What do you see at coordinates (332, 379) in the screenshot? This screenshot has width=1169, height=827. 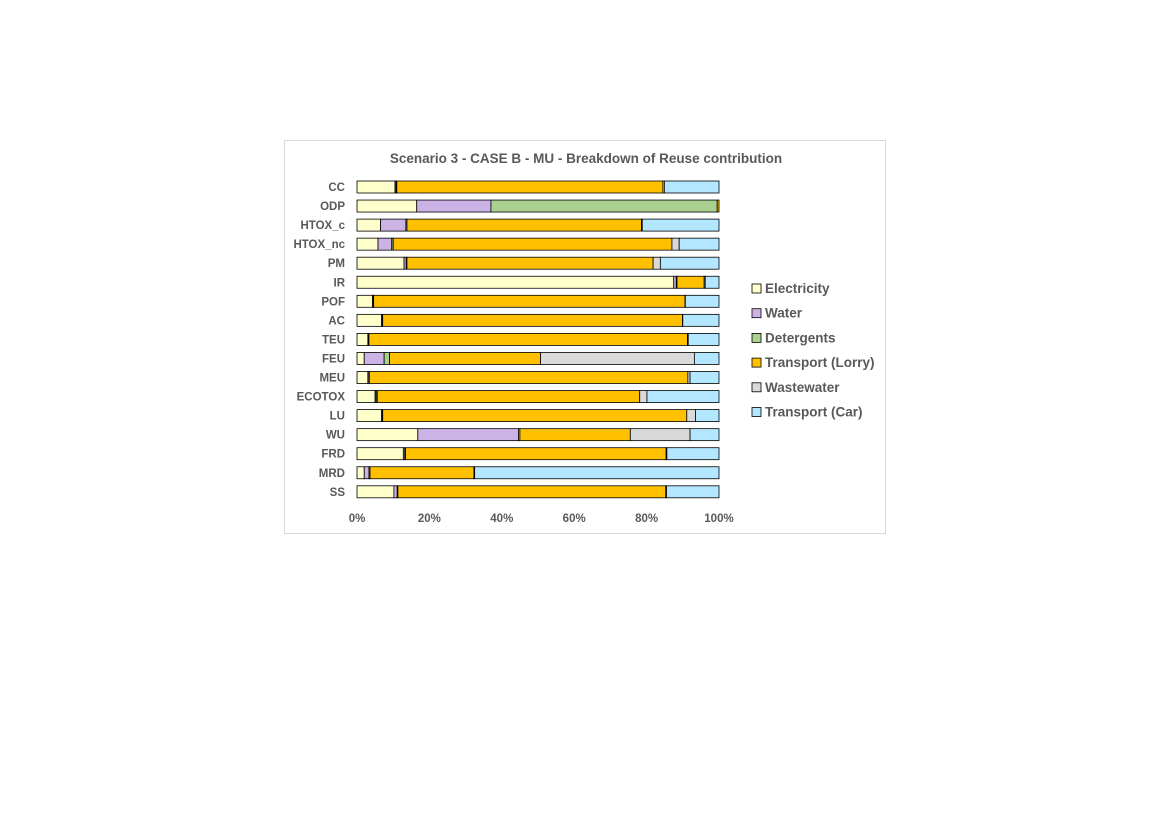 I see `category-label: MEU` at bounding box center [332, 379].